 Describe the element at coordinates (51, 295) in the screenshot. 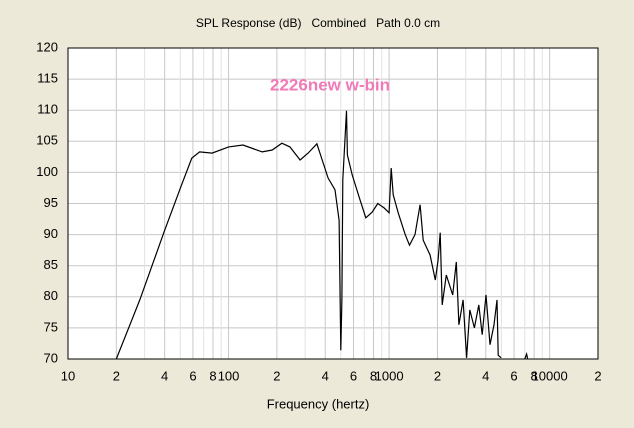

I see `y-tick-label: 80` at that location.